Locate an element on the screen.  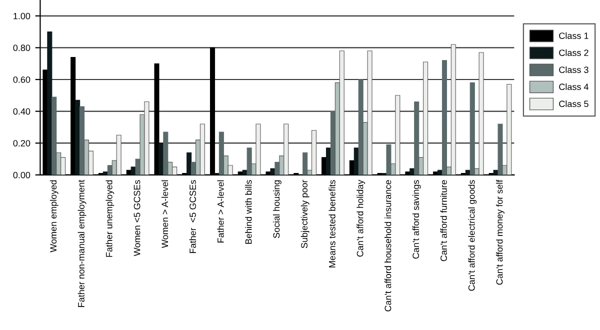
legend-label: Class 3 is located at coordinates (573, 70).